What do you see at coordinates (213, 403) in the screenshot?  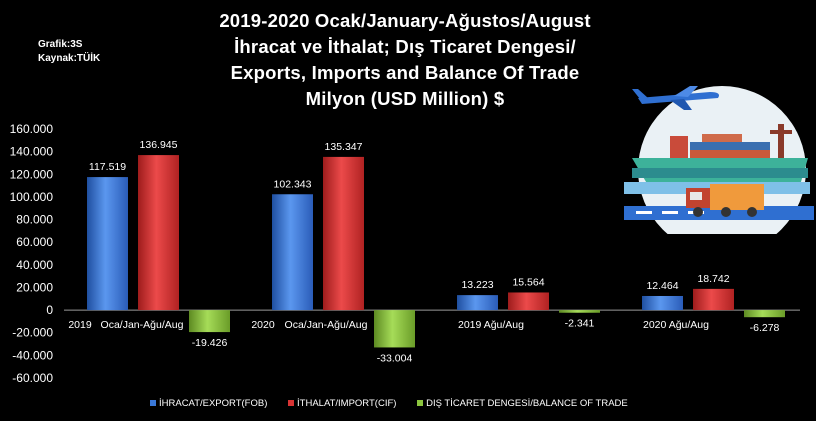 I see `legend-label: İHRACAT/EXPORT(FOB)` at bounding box center [213, 403].